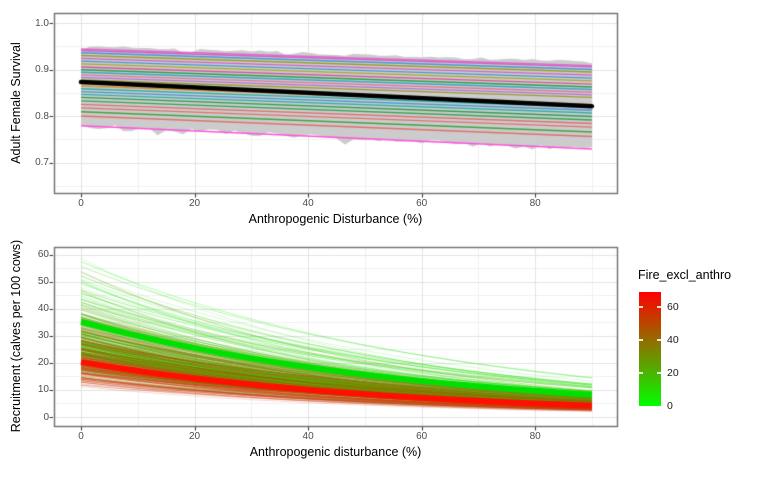 The image size is (768, 480). I want to click on tick-label: 1.0, so click(42, 23).